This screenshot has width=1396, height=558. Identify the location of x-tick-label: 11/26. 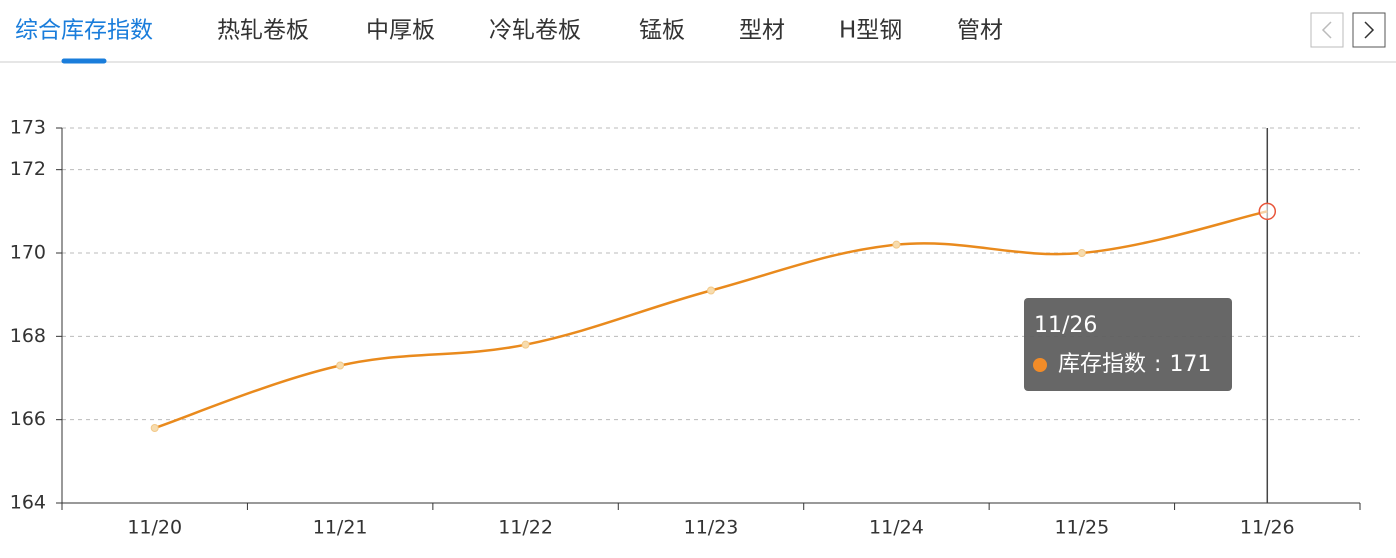
(1267, 528).